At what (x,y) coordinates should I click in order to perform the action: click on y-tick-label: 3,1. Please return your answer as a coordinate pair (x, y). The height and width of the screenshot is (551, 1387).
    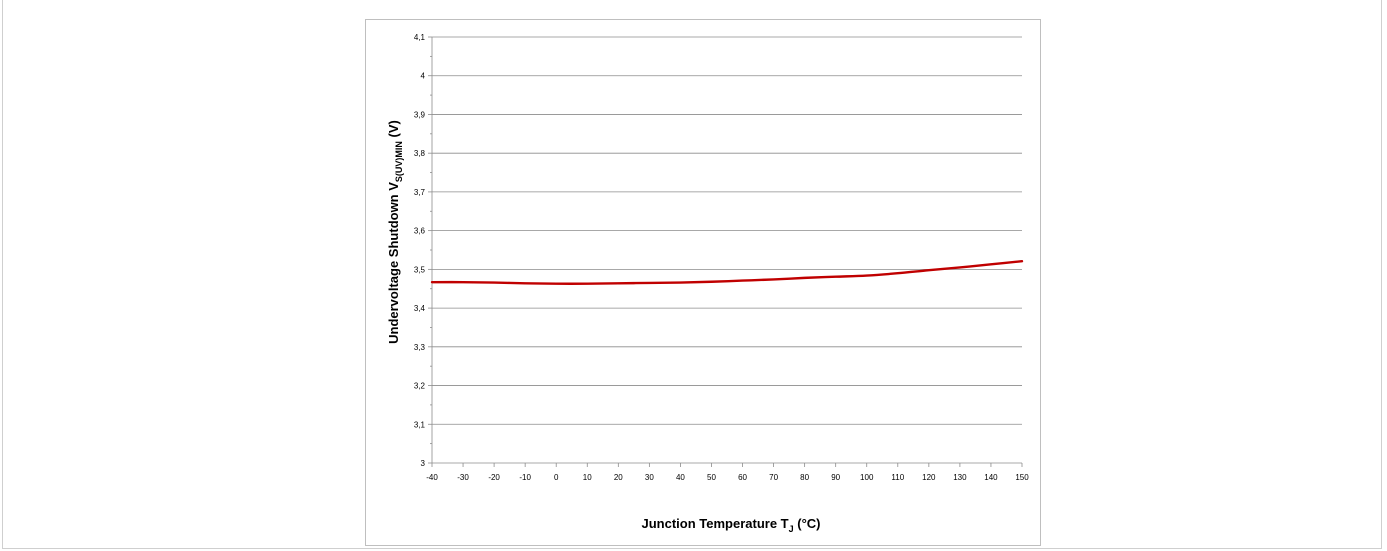
    Looking at the image, I should click on (420, 424).